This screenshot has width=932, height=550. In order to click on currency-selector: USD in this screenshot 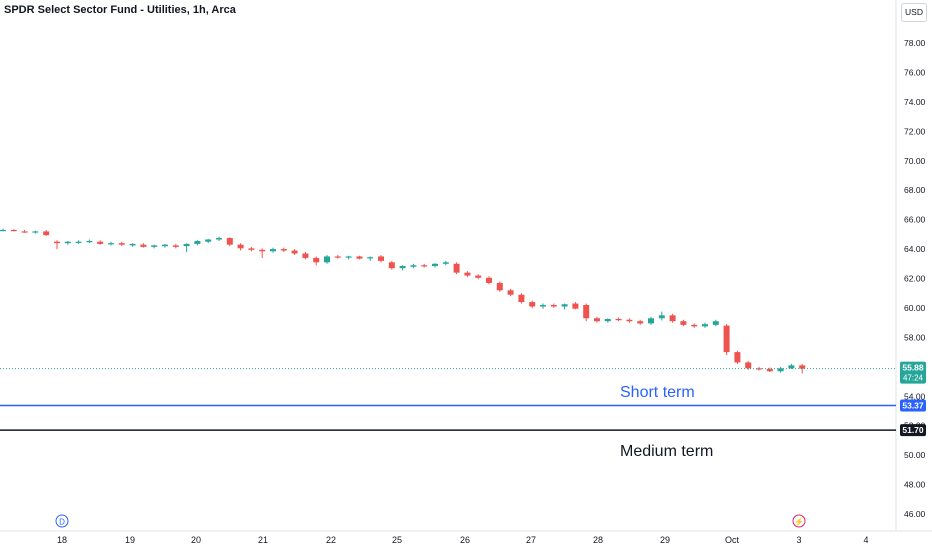, I will do `click(914, 12)`.